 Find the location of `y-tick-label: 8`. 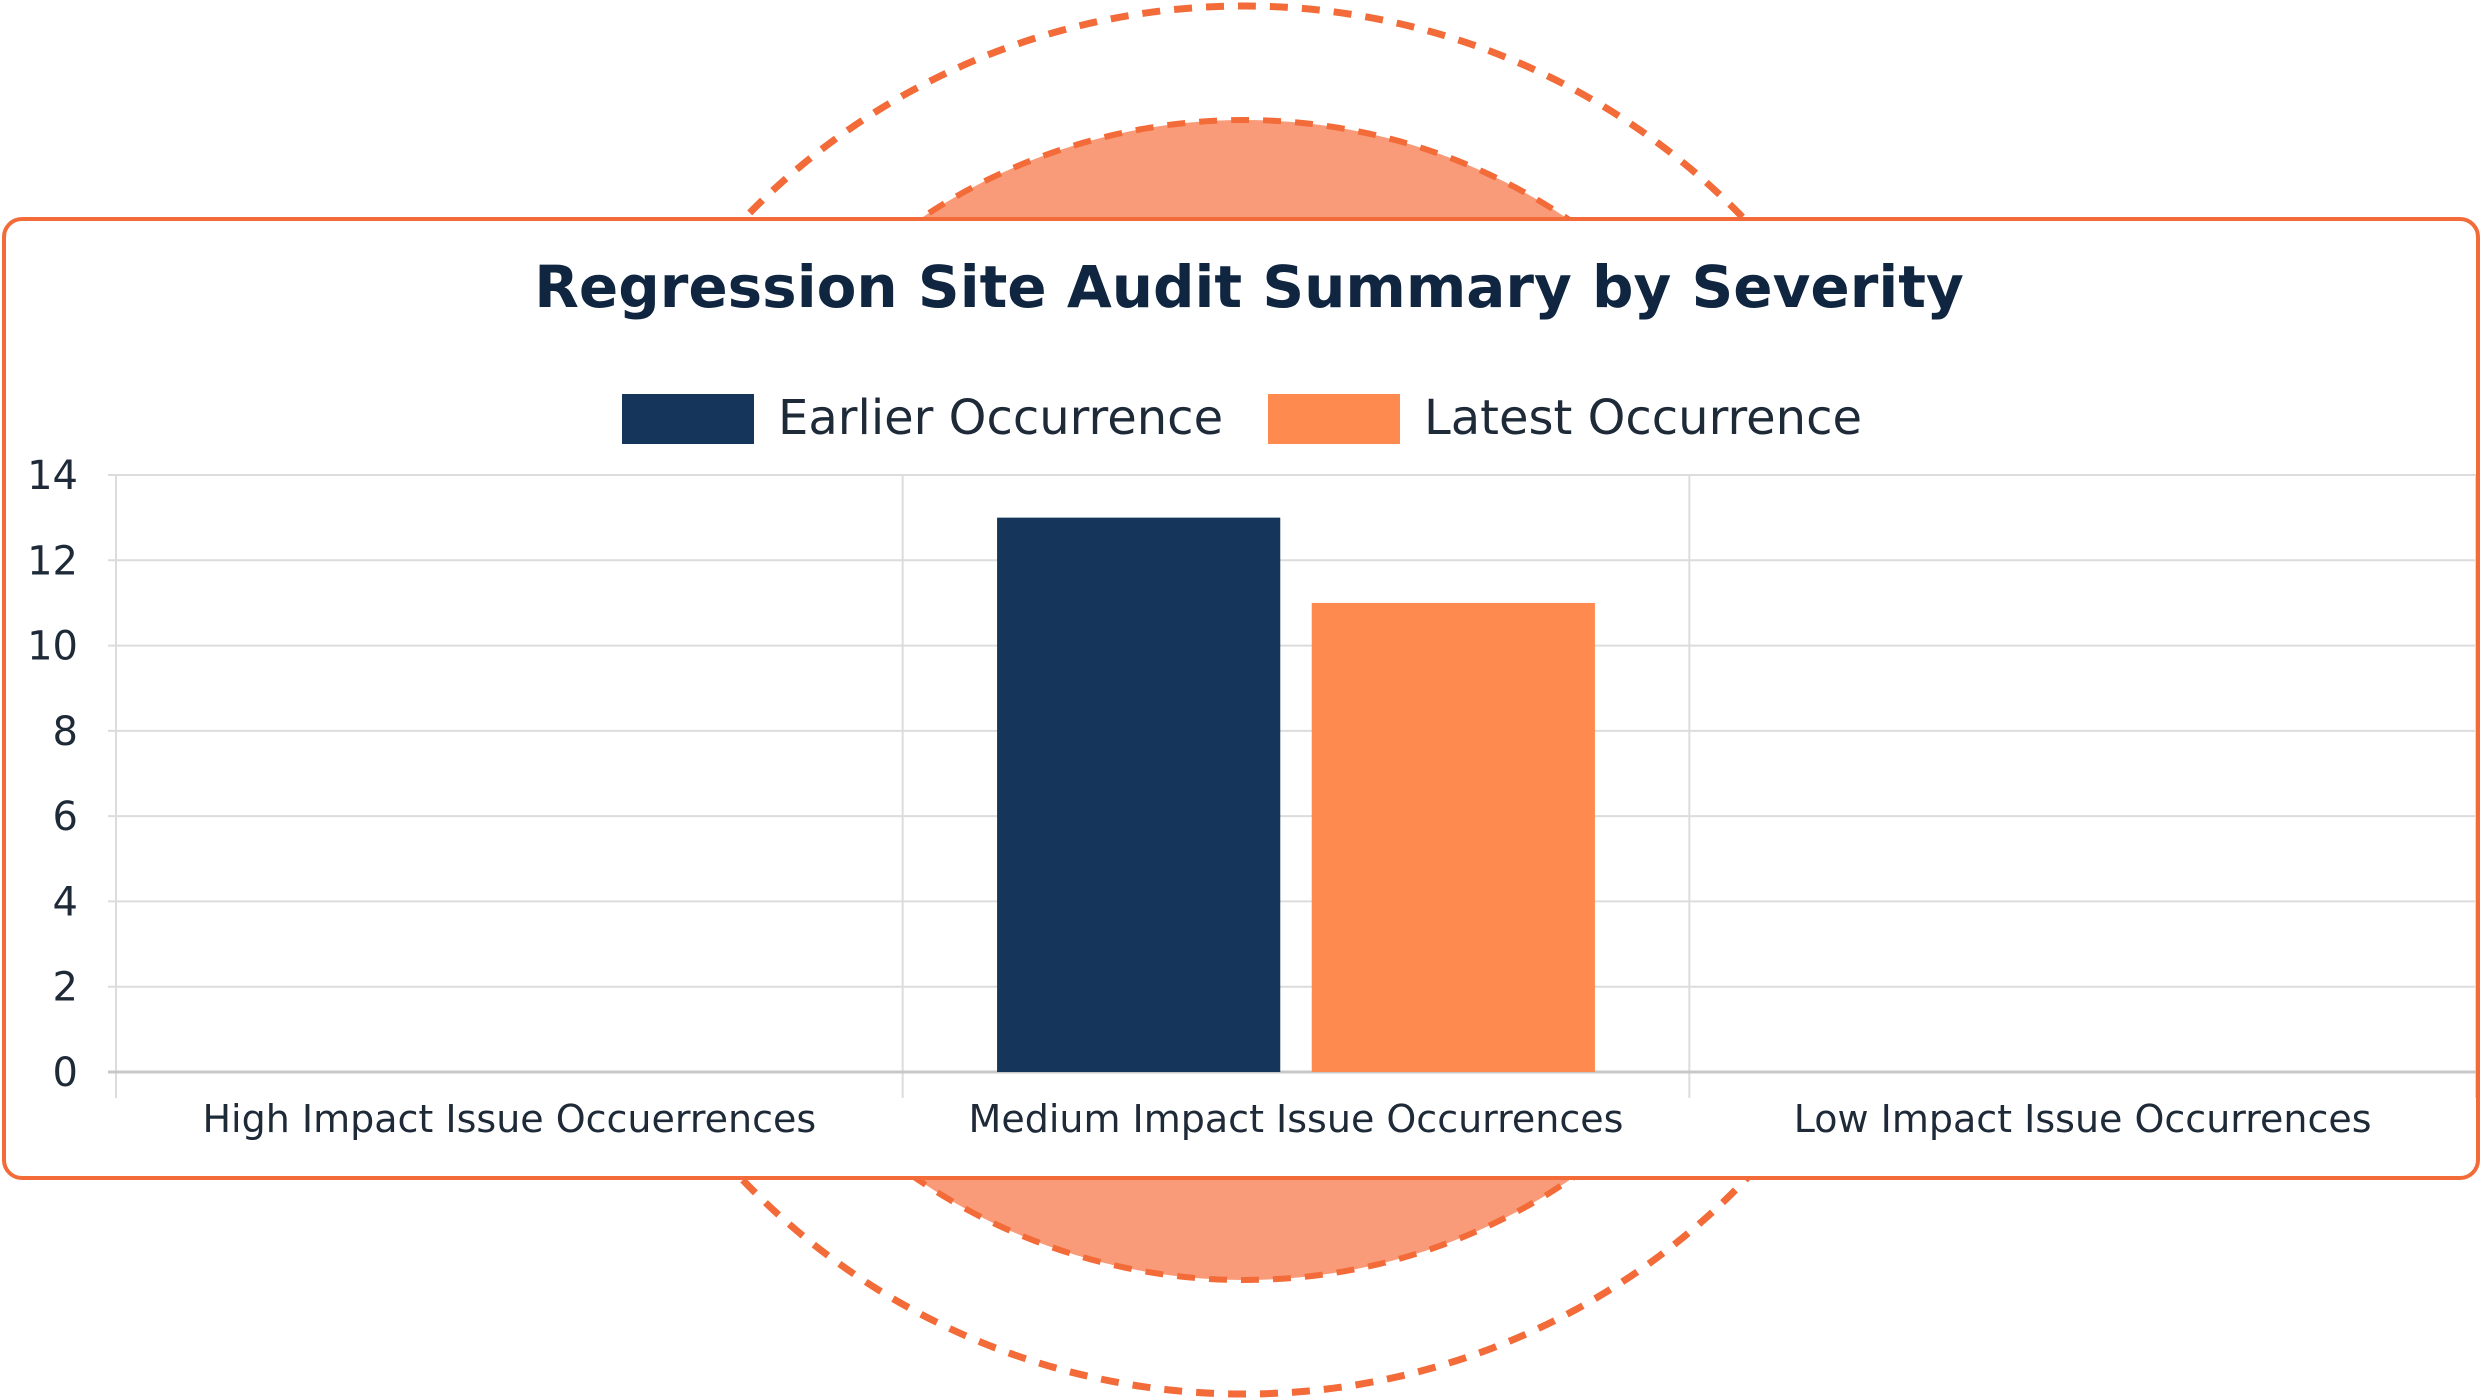

y-tick-label: 8 is located at coordinates (65, 732).